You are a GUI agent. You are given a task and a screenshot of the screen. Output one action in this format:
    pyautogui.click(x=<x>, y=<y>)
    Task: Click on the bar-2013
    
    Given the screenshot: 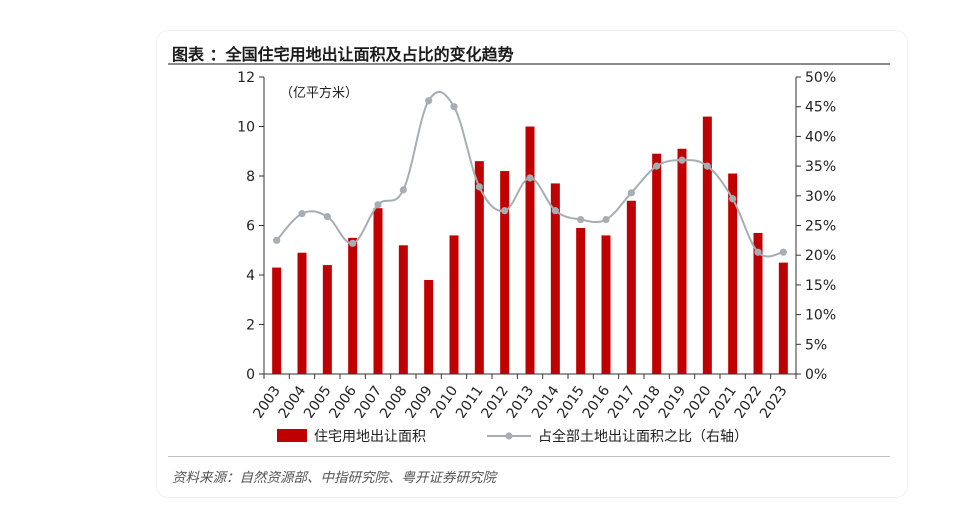 What is the action you would take?
    pyautogui.click(x=530, y=250)
    